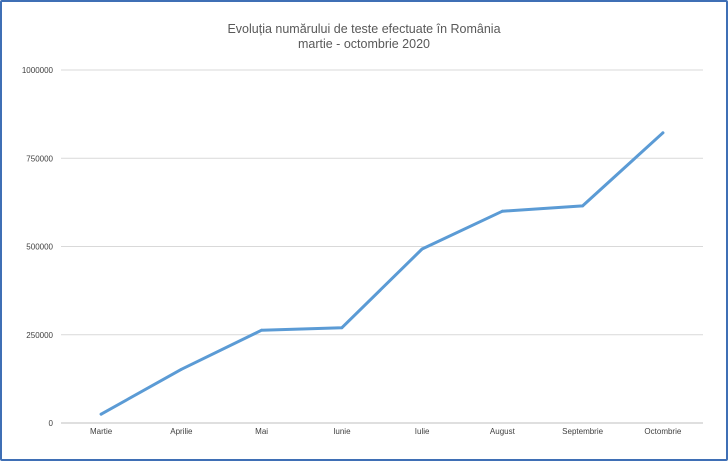 Image resolution: width=728 pixels, height=461 pixels. Describe the element at coordinates (342, 431) in the screenshot. I see `x-tick-label: Iunie` at that location.